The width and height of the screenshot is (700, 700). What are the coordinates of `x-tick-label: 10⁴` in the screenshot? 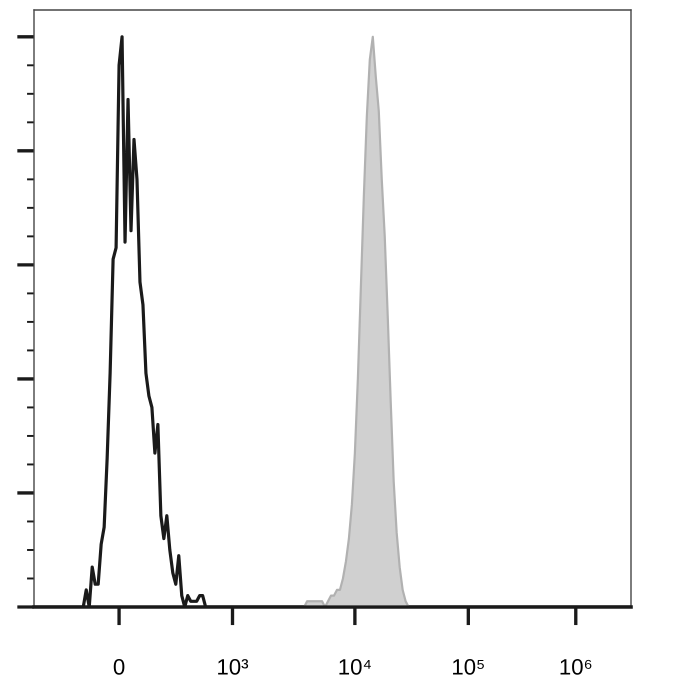 It's located at (355, 666).